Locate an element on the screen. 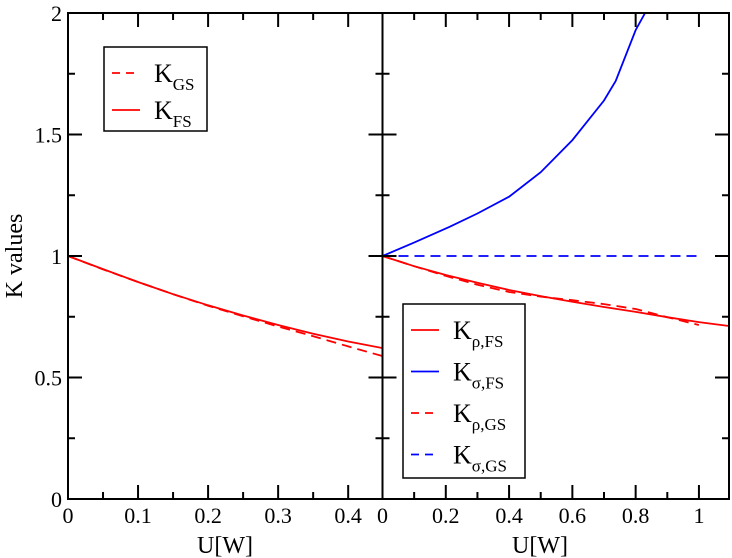  legend-label: Kσ,FS is located at coordinates (478, 375).